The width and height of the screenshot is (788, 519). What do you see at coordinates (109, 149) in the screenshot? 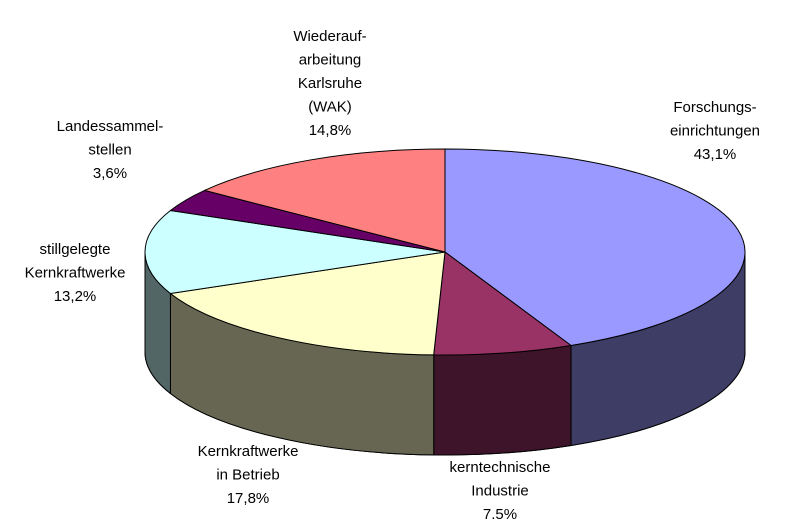
I see `slice-label: stellen` at bounding box center [109, 149].